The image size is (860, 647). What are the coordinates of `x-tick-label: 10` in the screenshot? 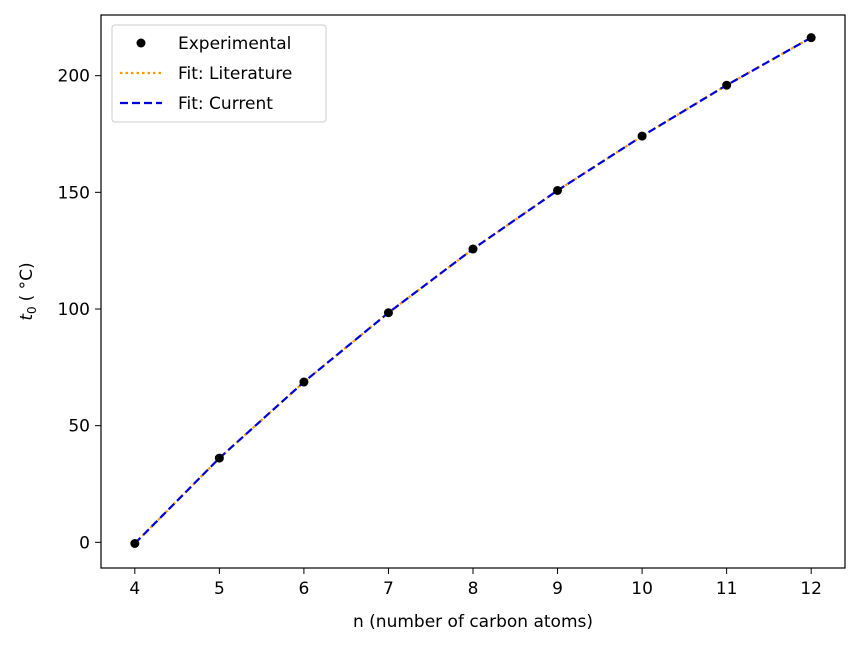 It's located at (642, 589).